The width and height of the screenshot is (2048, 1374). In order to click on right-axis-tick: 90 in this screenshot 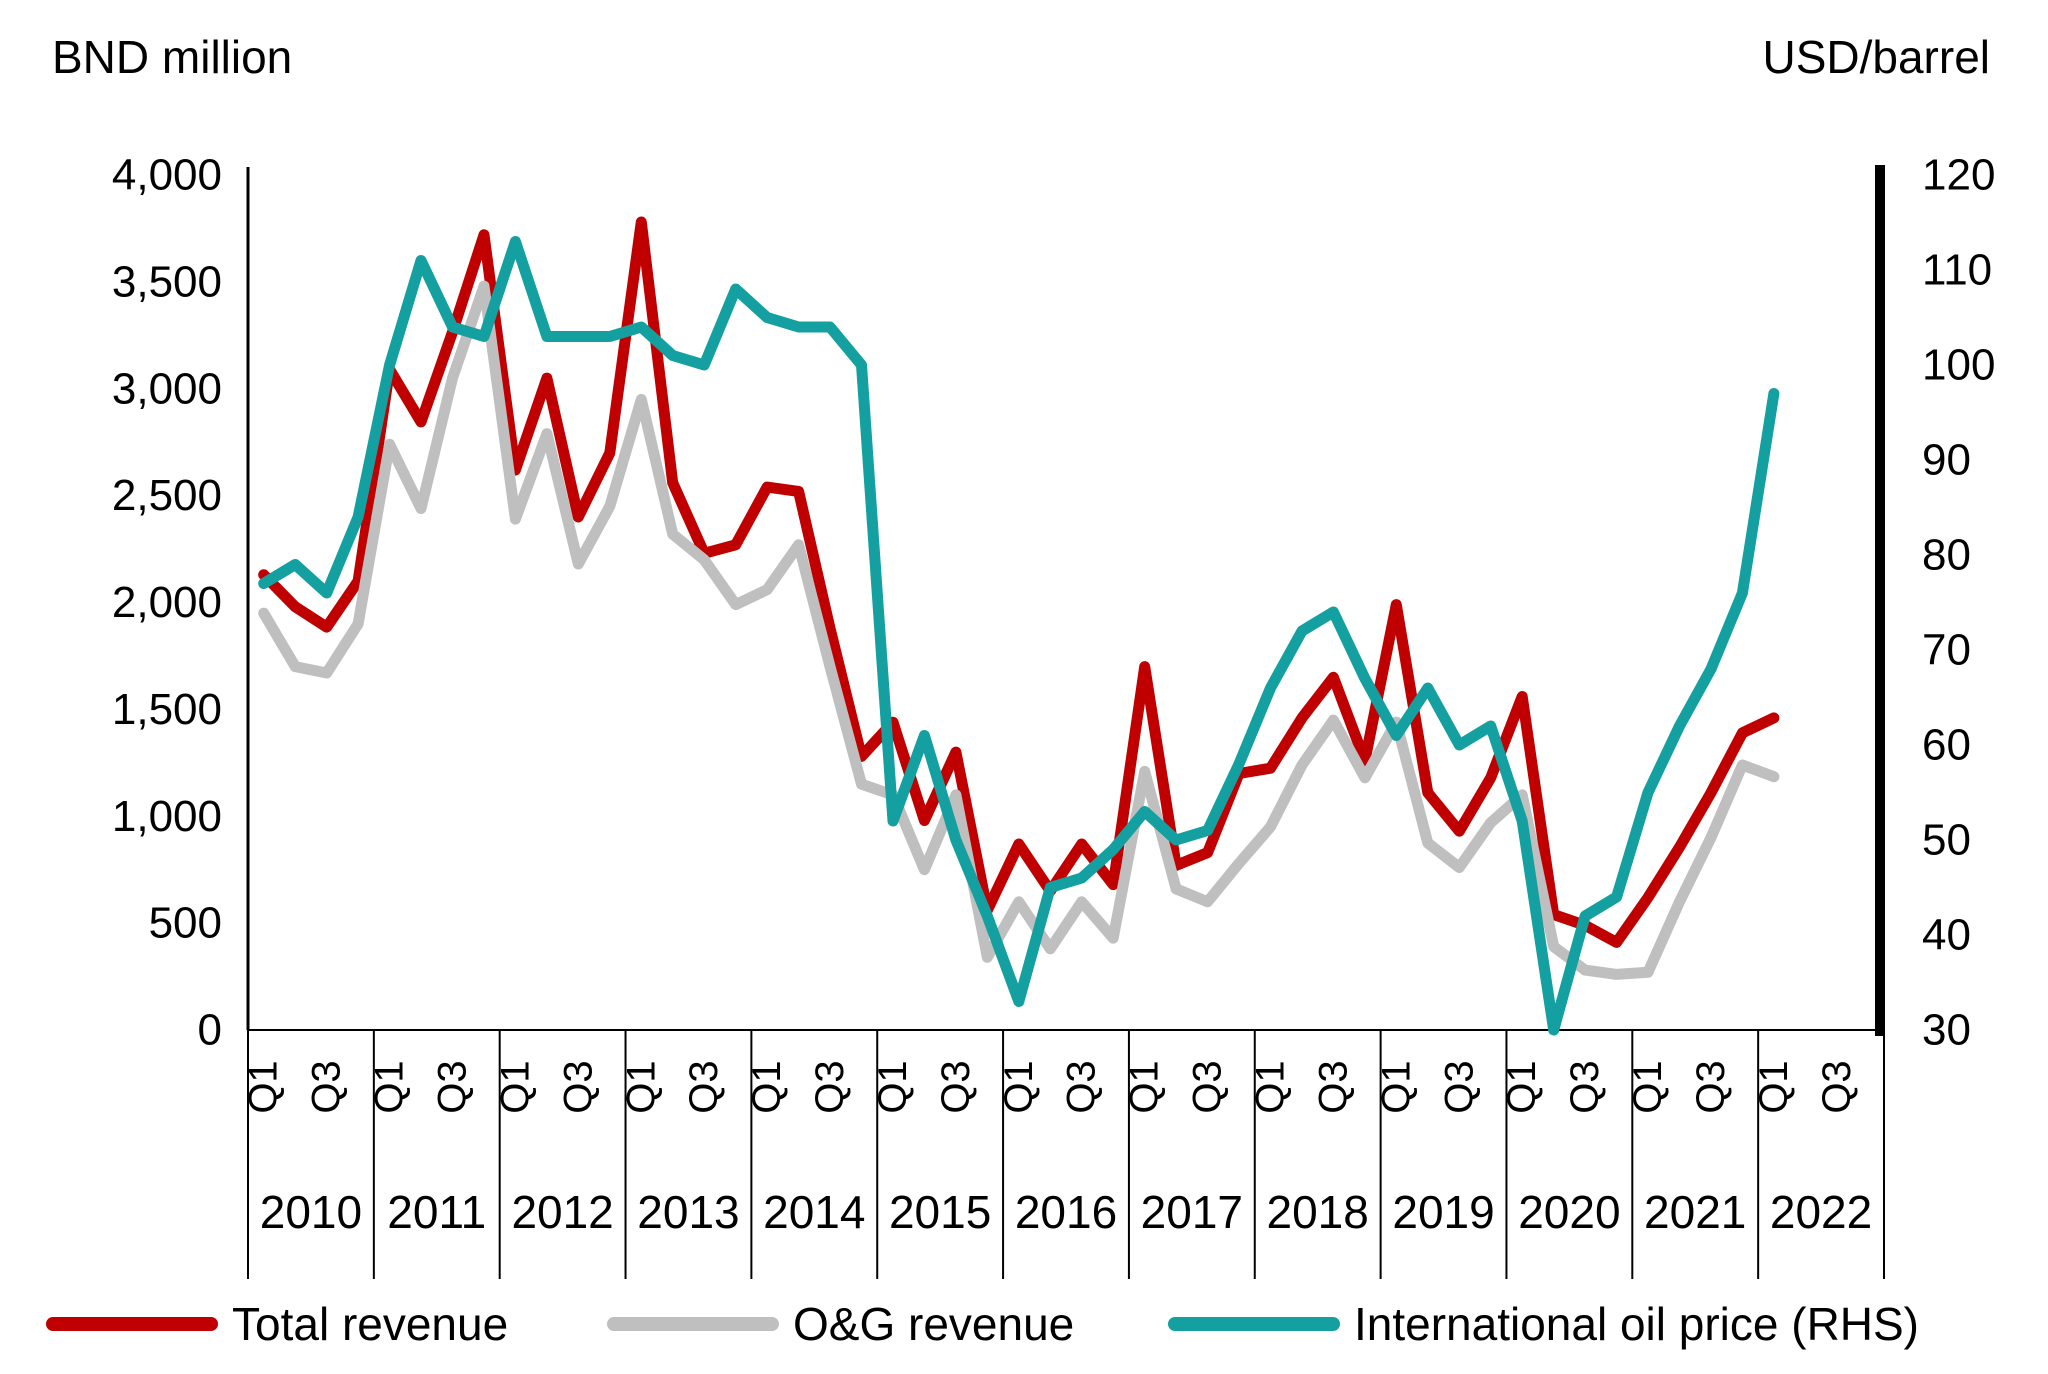, I will do `click(1946, 460)`.